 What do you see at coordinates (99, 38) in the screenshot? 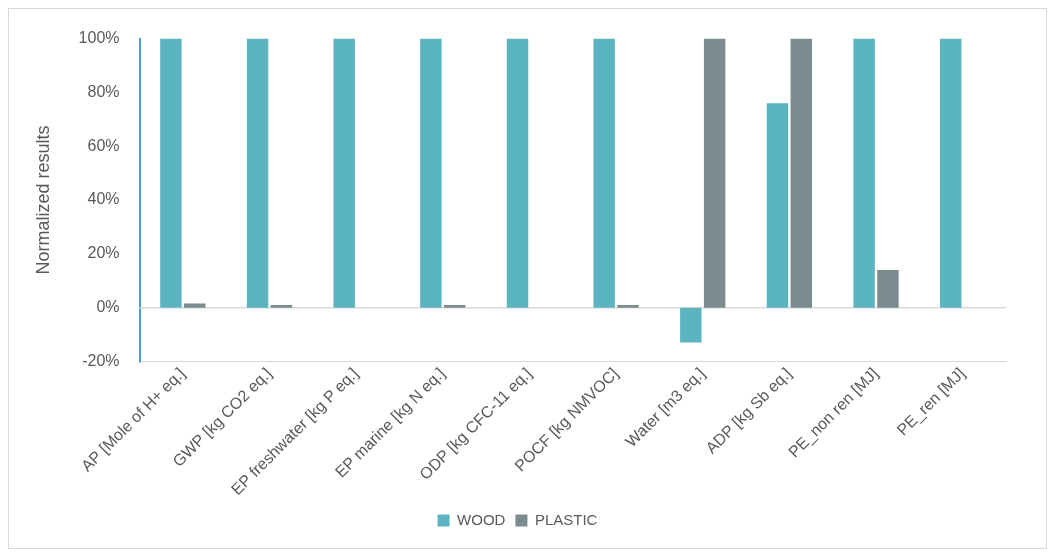
I see `y-tick-label: 100%` at bounding box center [99, 38].